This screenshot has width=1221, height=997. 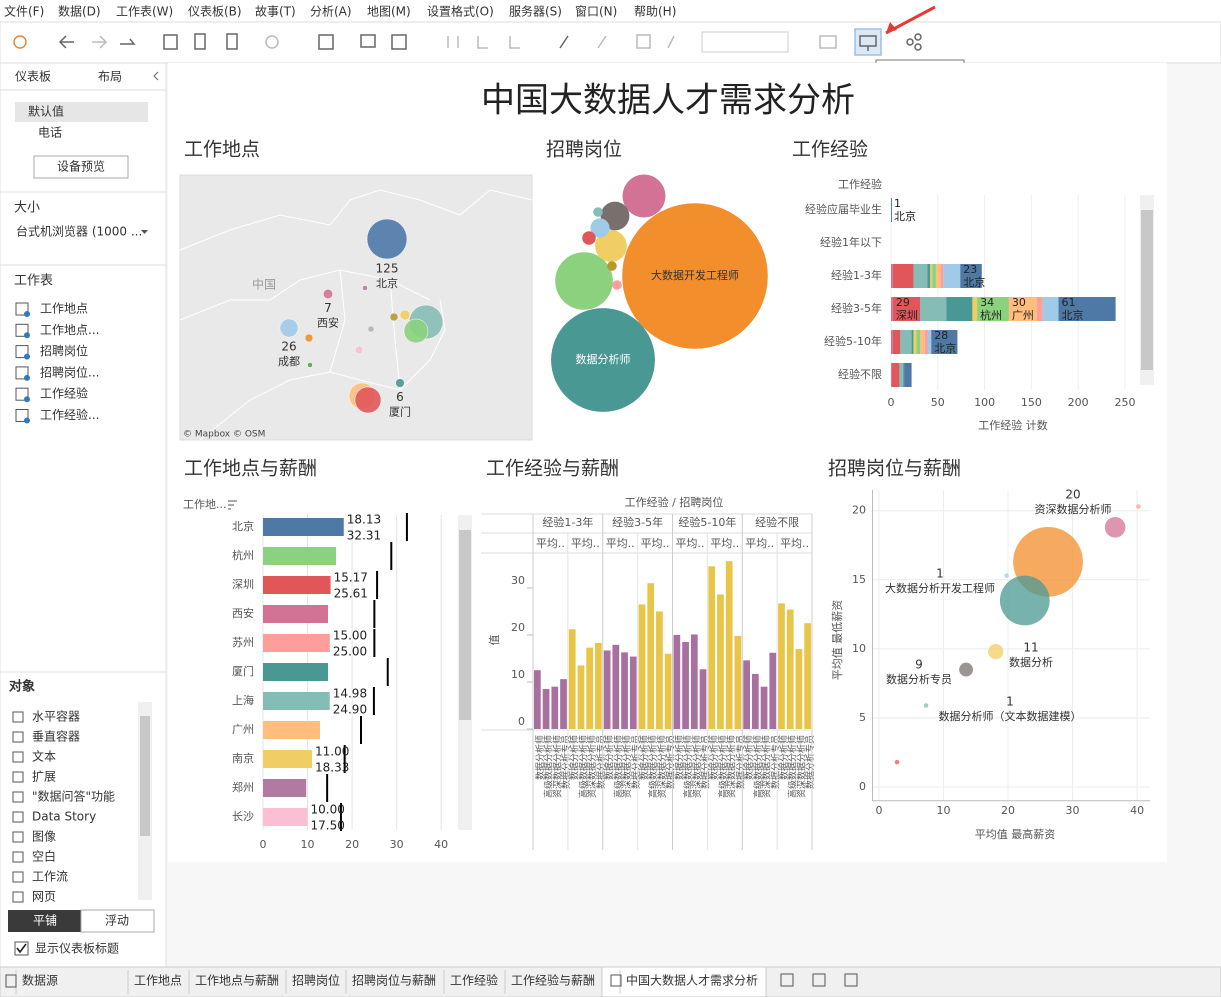 I want to click on tile-button, so click(x=44, y=921).